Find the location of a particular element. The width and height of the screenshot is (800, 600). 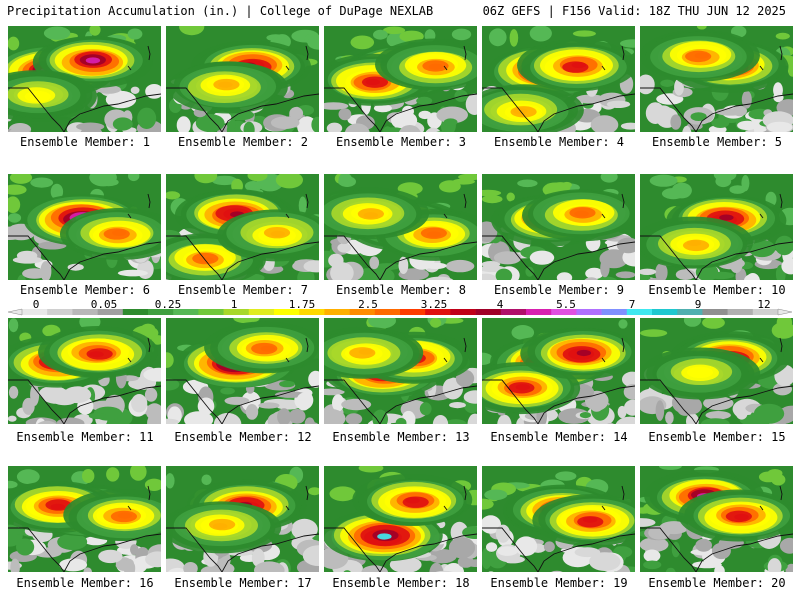

ensemble-member-label: Ensemble Member: 9 is located at coordinates (559, 290).